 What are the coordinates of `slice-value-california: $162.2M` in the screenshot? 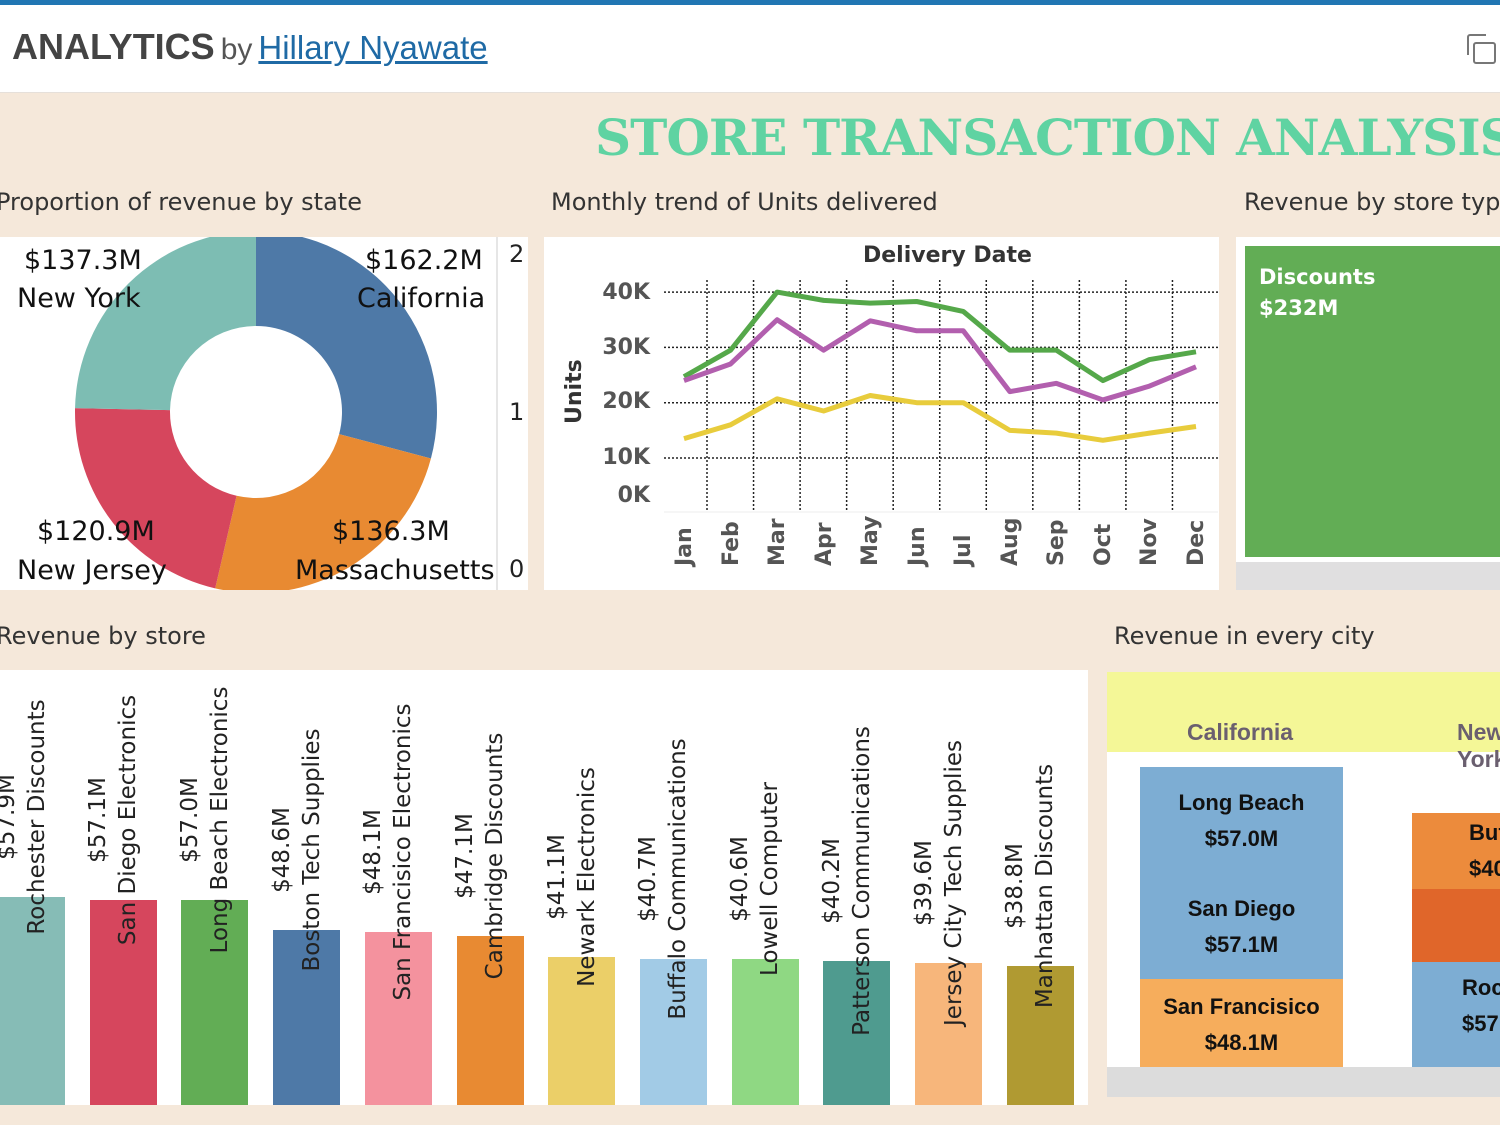 It's located at (424, 260).